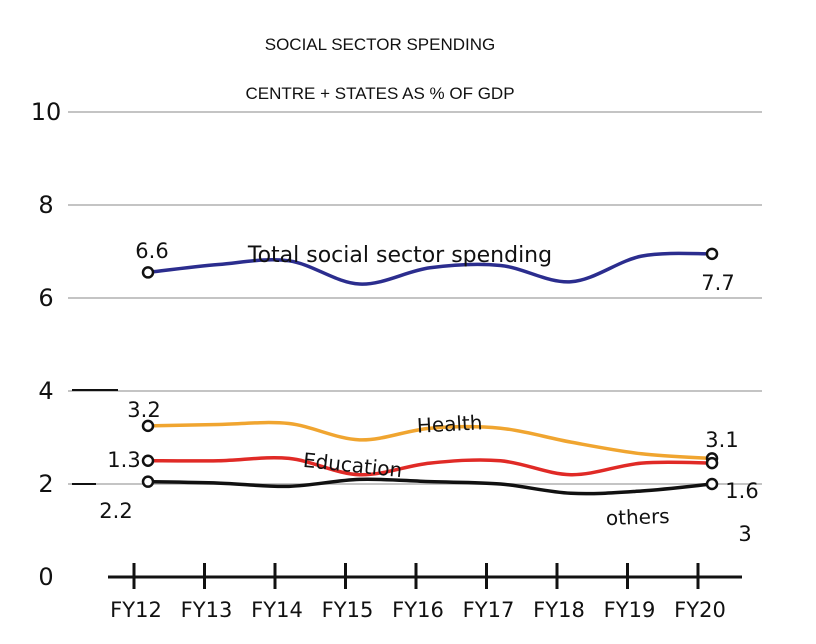  What do you see at coordinates (136, 610) in the screenshot?
I see `x-tick-label: FY12` at bounding box center [136, 610].